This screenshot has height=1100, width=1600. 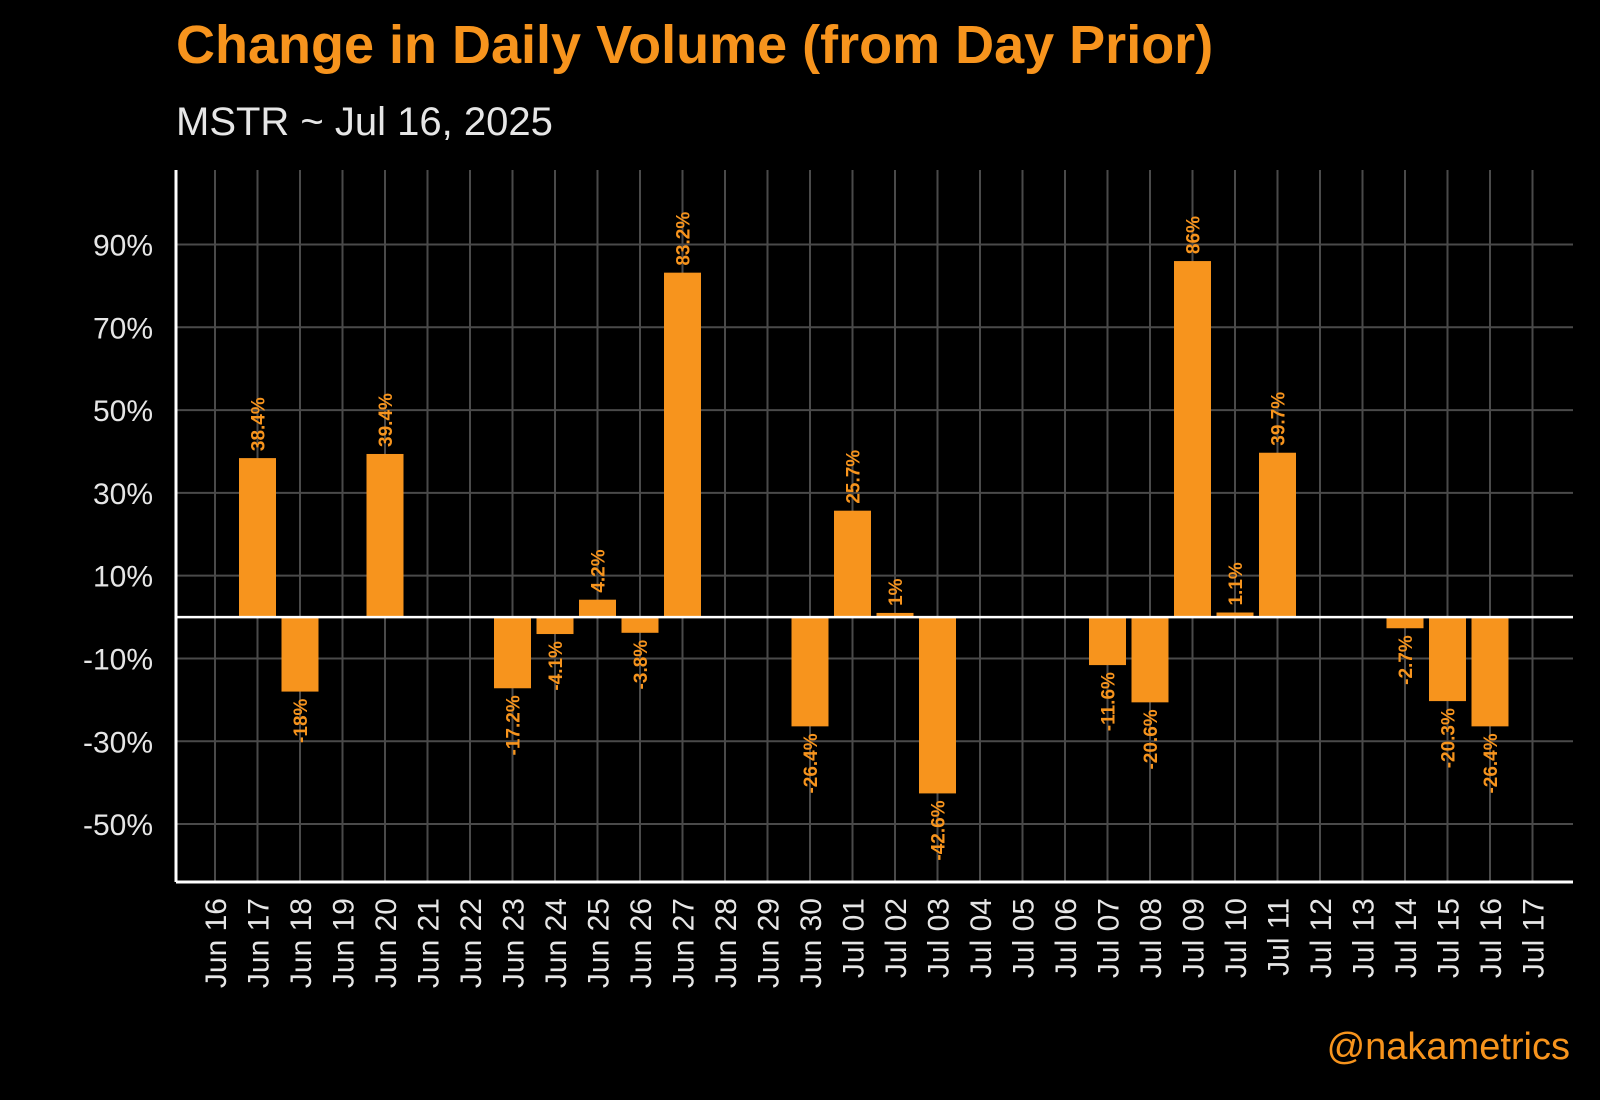 I want to click on x-tick-label: Jul 09, so click(x=1194, y=938).